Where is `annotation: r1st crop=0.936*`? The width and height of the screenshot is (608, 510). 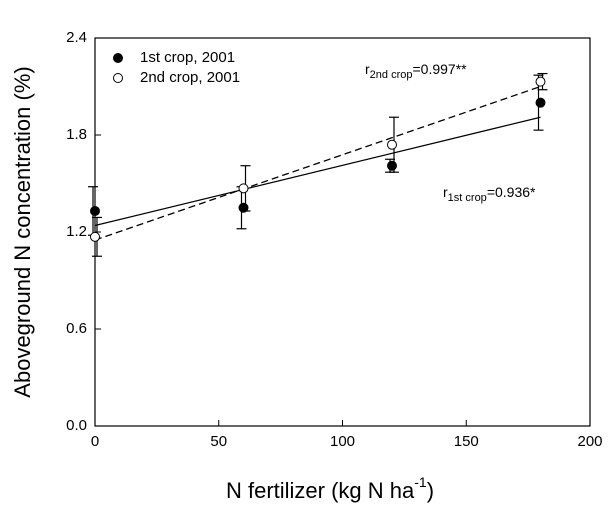
annotation: r1st crop=0.936* is located at coordinates (489, 194).